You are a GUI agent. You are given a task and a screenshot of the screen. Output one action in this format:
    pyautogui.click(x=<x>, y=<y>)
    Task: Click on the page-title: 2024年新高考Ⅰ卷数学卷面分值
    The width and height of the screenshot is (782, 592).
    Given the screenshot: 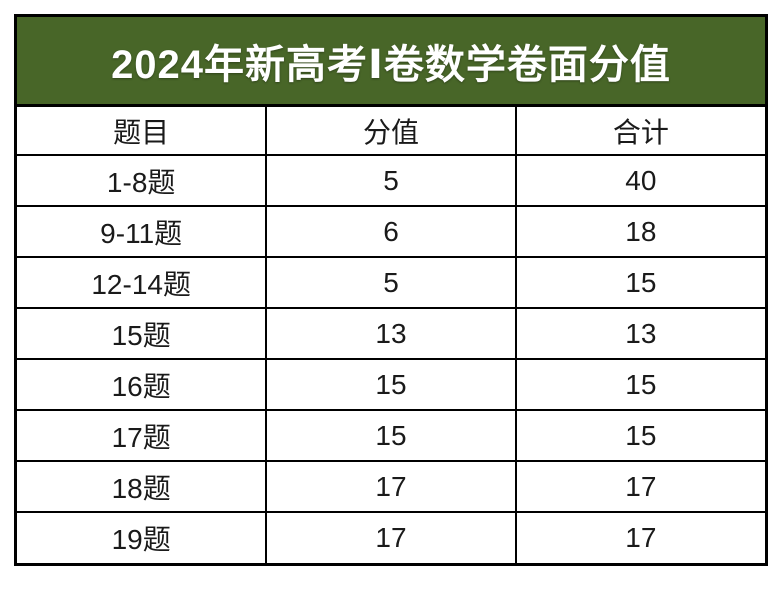 What is the action you would take?
    pyautogui.click(x=391, y=64)
    